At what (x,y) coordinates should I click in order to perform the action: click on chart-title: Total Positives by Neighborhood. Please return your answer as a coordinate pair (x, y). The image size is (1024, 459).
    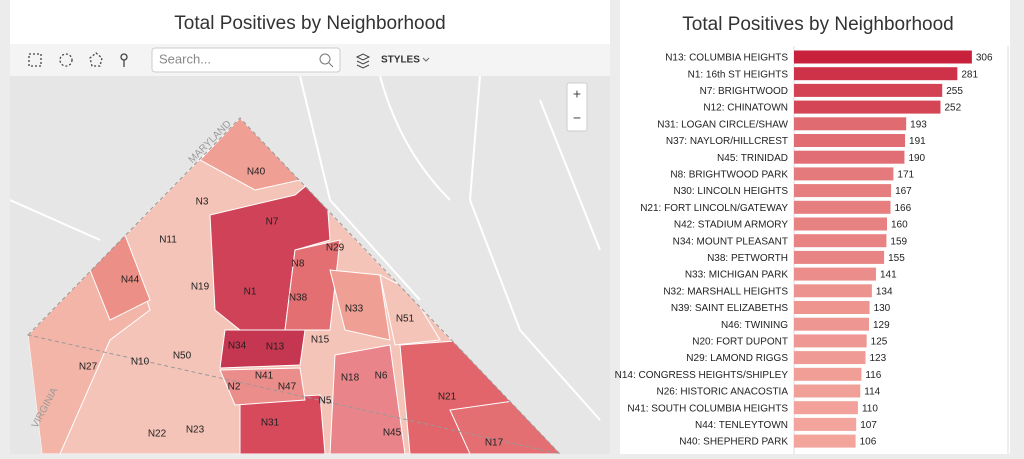
    Looking at the image, I should click on (817, 24).